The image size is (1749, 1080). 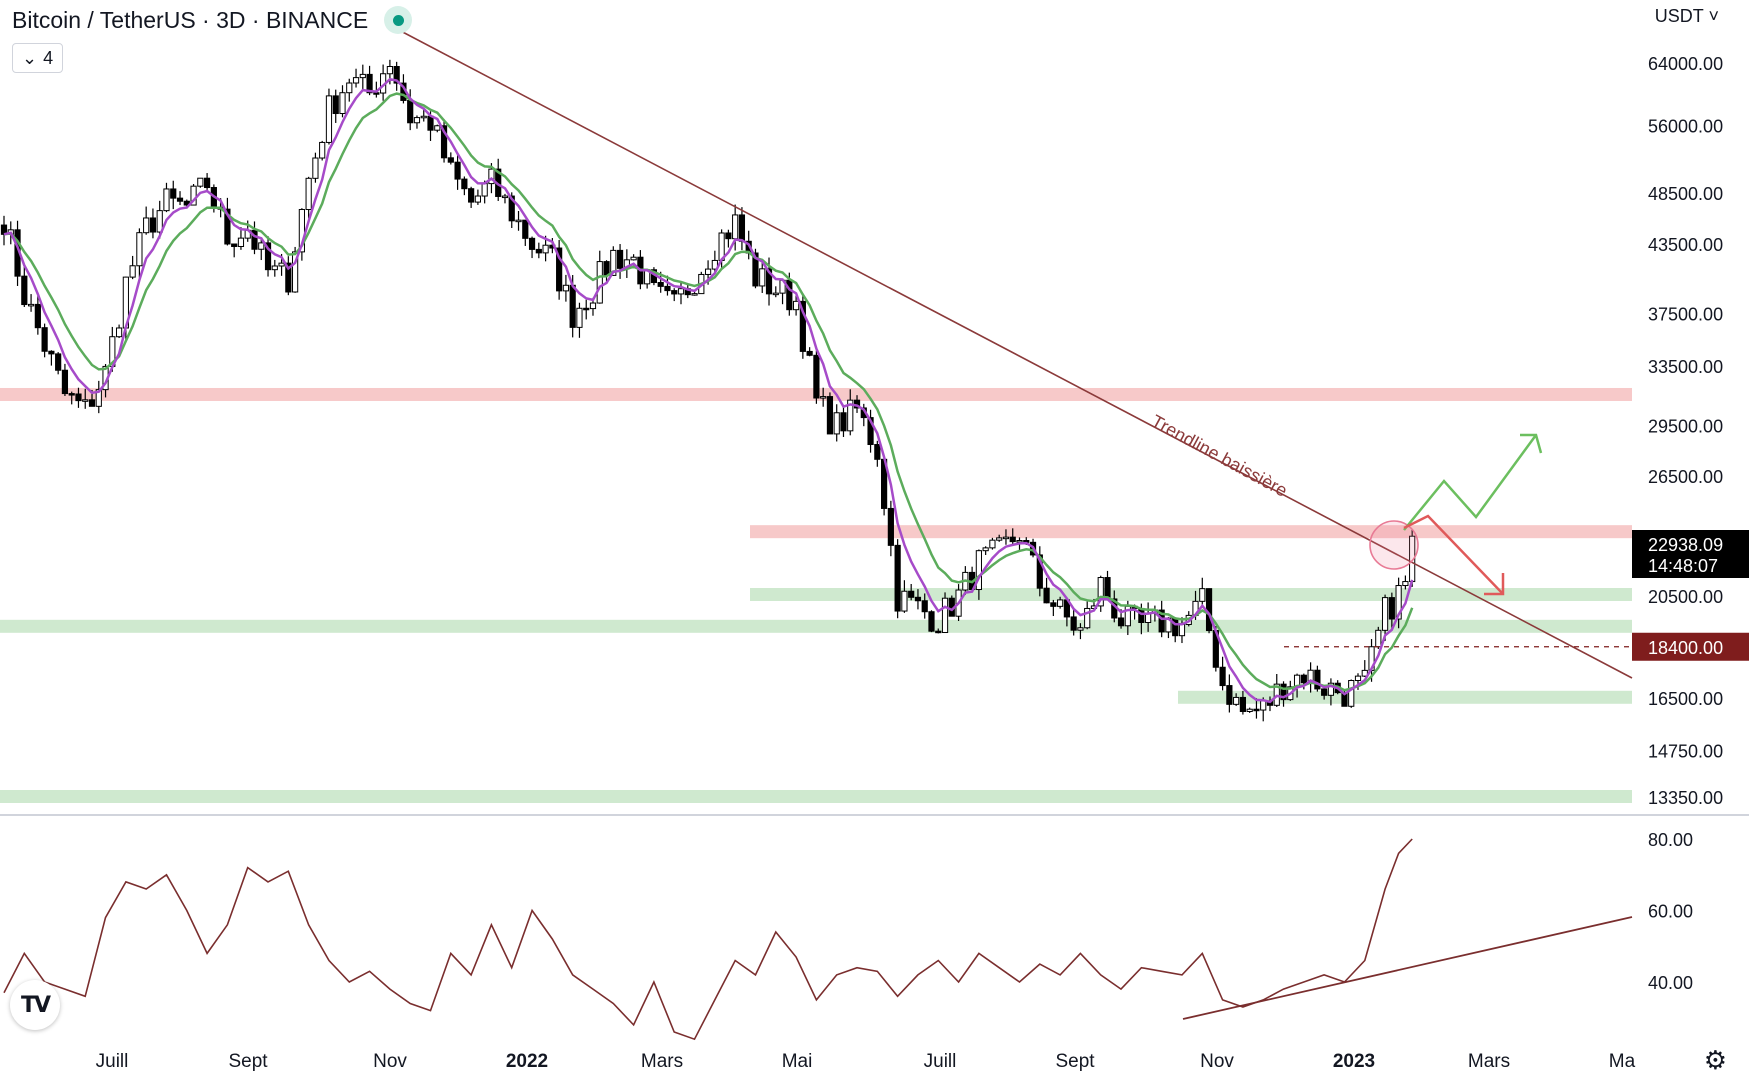 I want to click on rsi-tick-label: 60.00, so click(x=1670, y=912).